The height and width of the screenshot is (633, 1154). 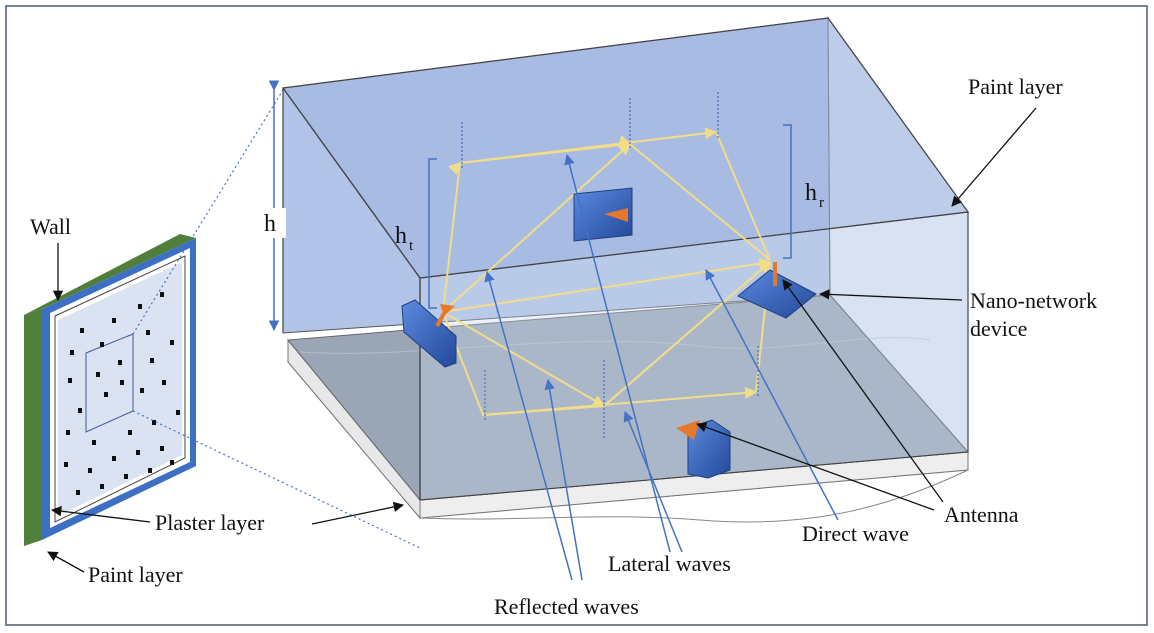 I want to click on pointer-plaster-left, so click(x=100, y=514).